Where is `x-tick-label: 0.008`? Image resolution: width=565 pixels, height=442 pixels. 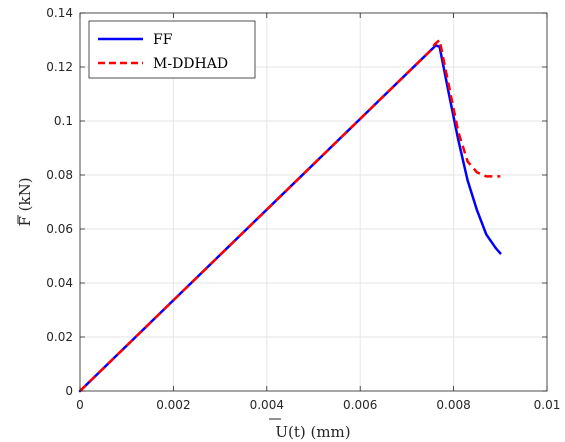
x-tick-label: 0.008 is located at coordinates (453, 405).